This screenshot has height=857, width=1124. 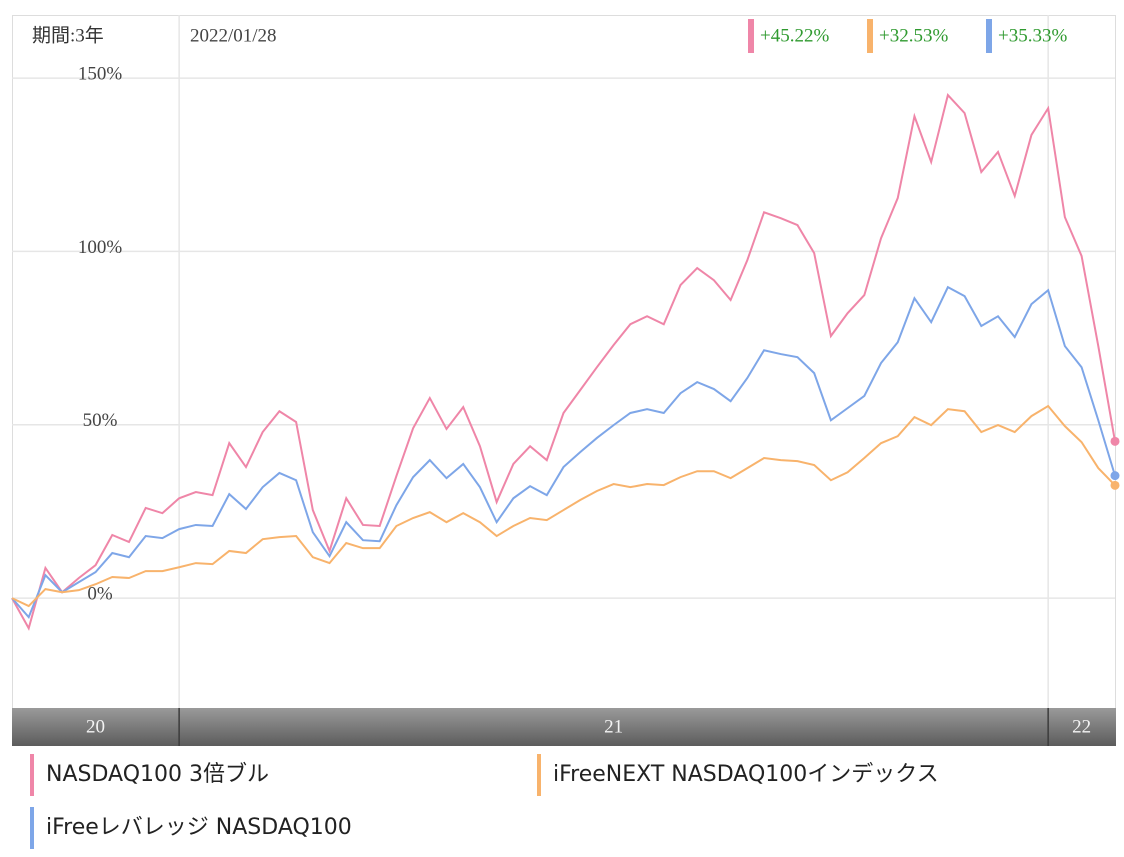 What do you see at coordinates (100, 593) in the screenshot?
I see `y-tick-label: 0%` at bounding box center [100, 593].